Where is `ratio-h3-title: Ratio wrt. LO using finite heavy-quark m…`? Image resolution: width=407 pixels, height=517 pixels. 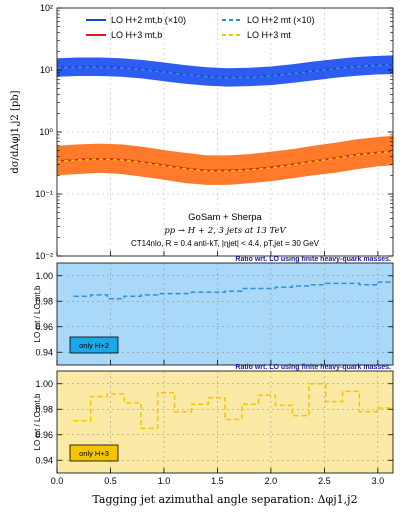
ratio-h3-title: Ratio wrt. LO using finite heavy-quark m… is located at coordinates (313, 367).